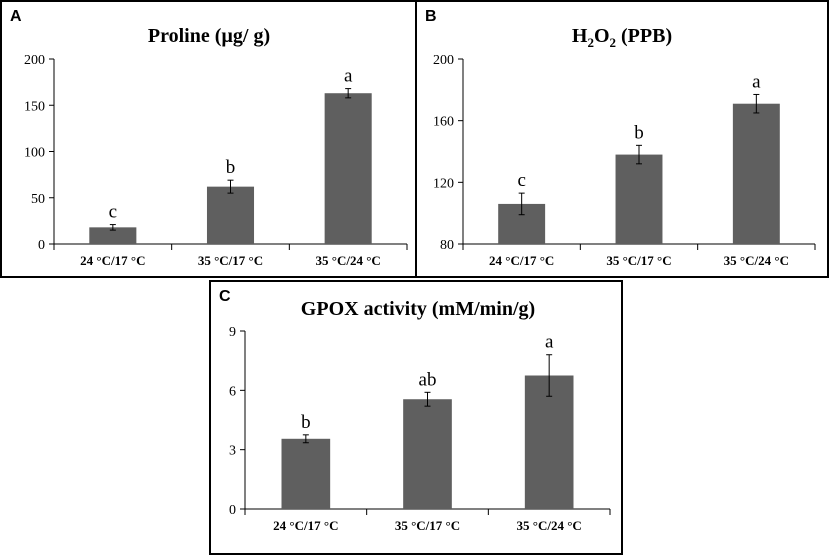 The image size is (829, 557). I want to click on y-tick-label: 50, so click(38, 199).